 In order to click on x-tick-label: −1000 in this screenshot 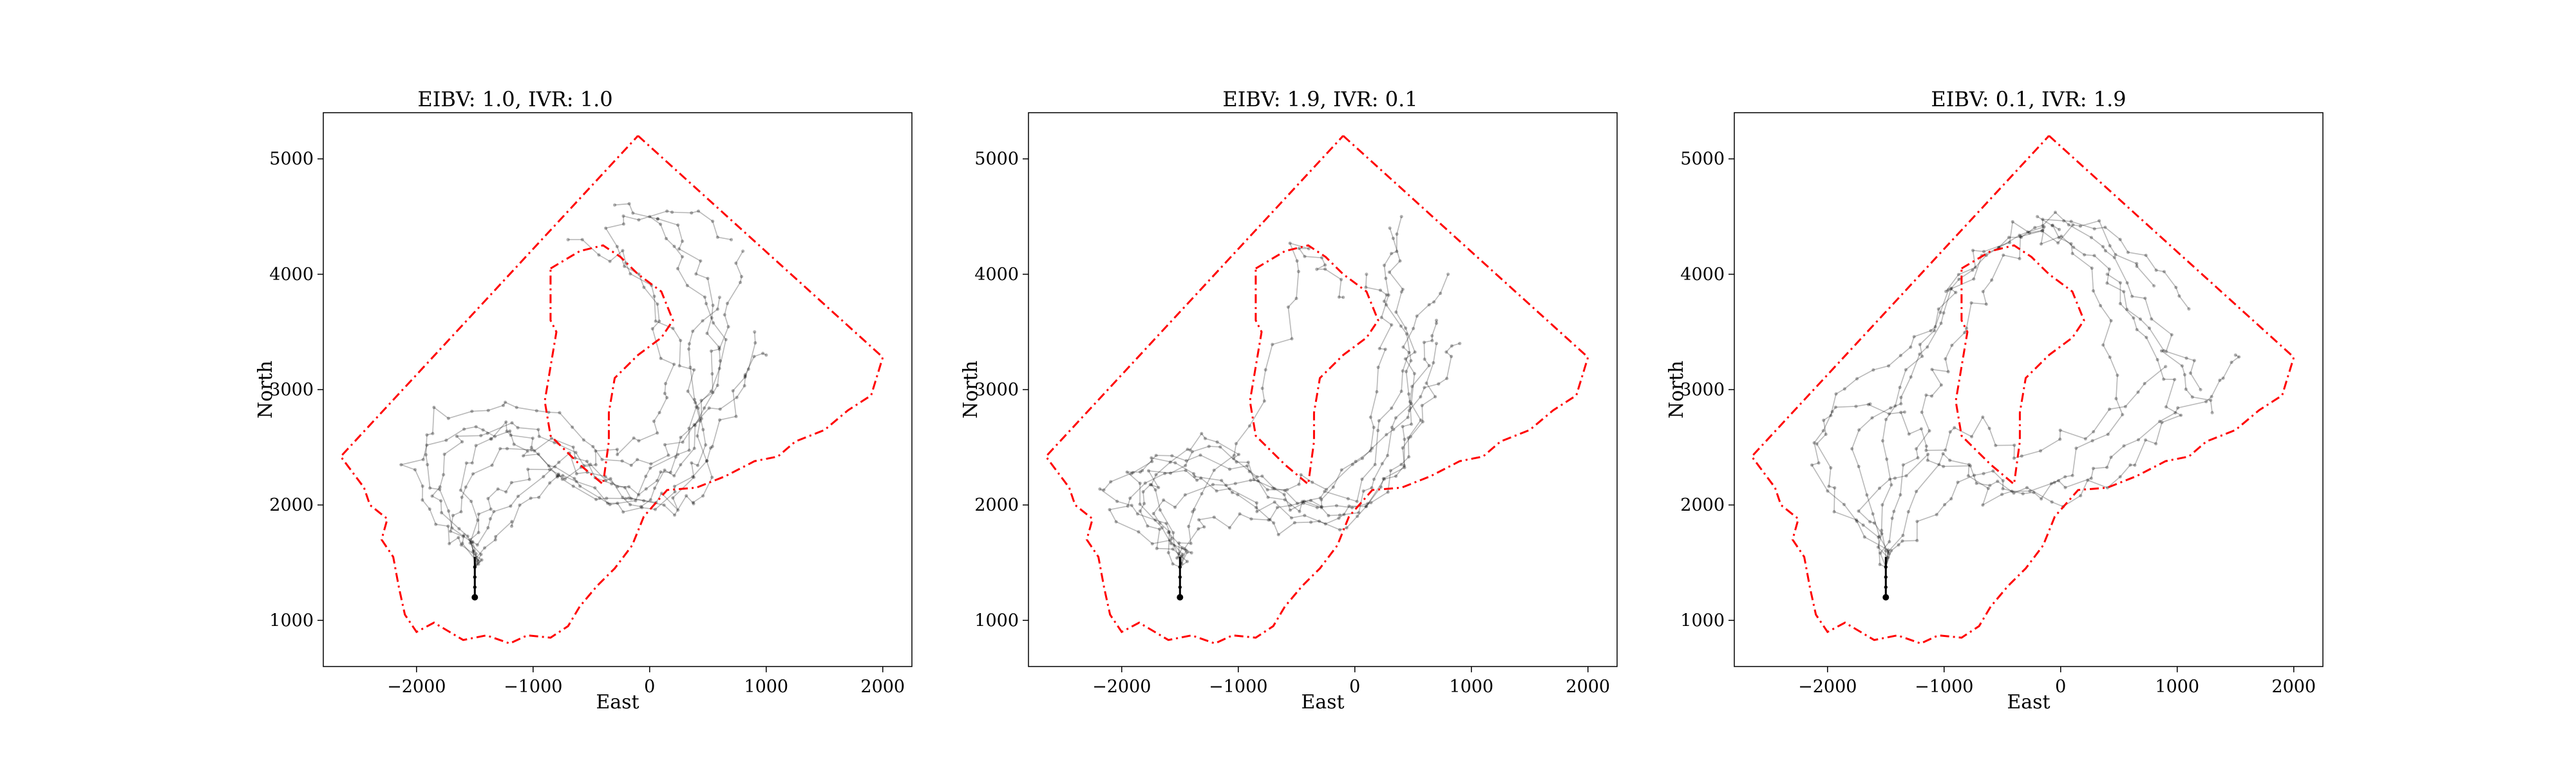, I will do `click(533, 687)`.